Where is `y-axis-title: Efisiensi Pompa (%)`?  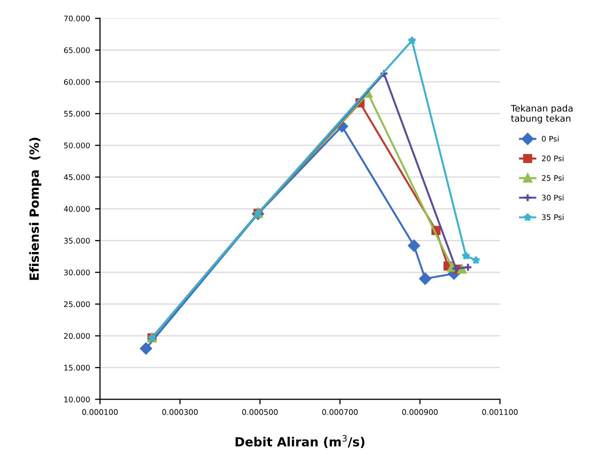
y-axis-title: Efisiensi Pompa (%) is located at coordinates (35, 209).